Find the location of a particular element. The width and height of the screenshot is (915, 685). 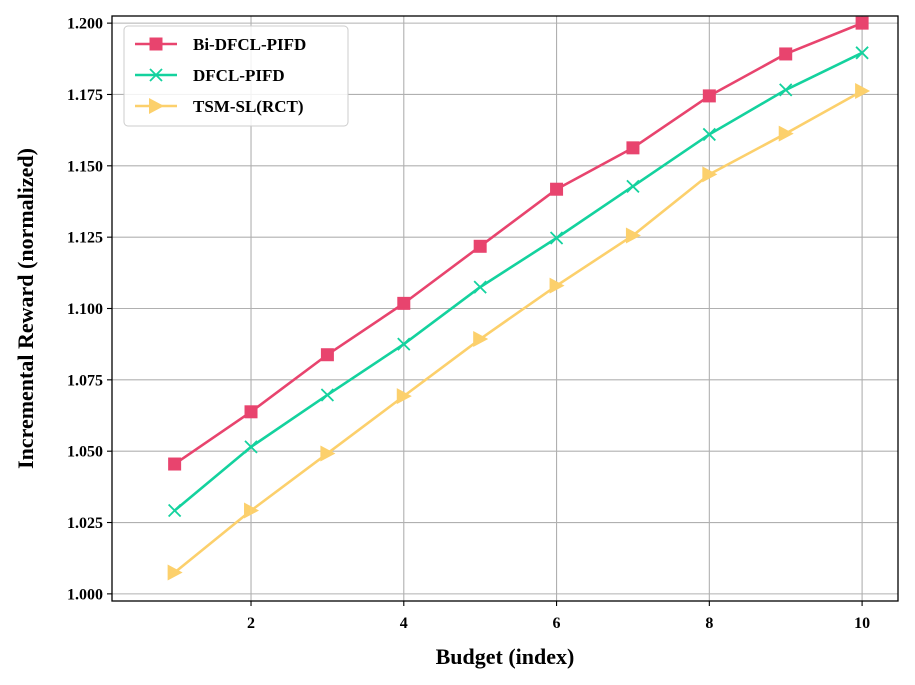

y-tick-label: 1.100 is located at coordinates (85, 309).